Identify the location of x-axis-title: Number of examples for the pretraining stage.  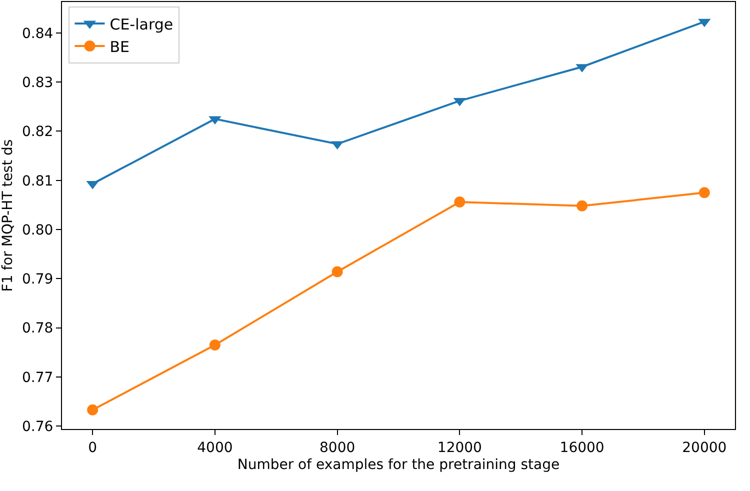
(398, 465).